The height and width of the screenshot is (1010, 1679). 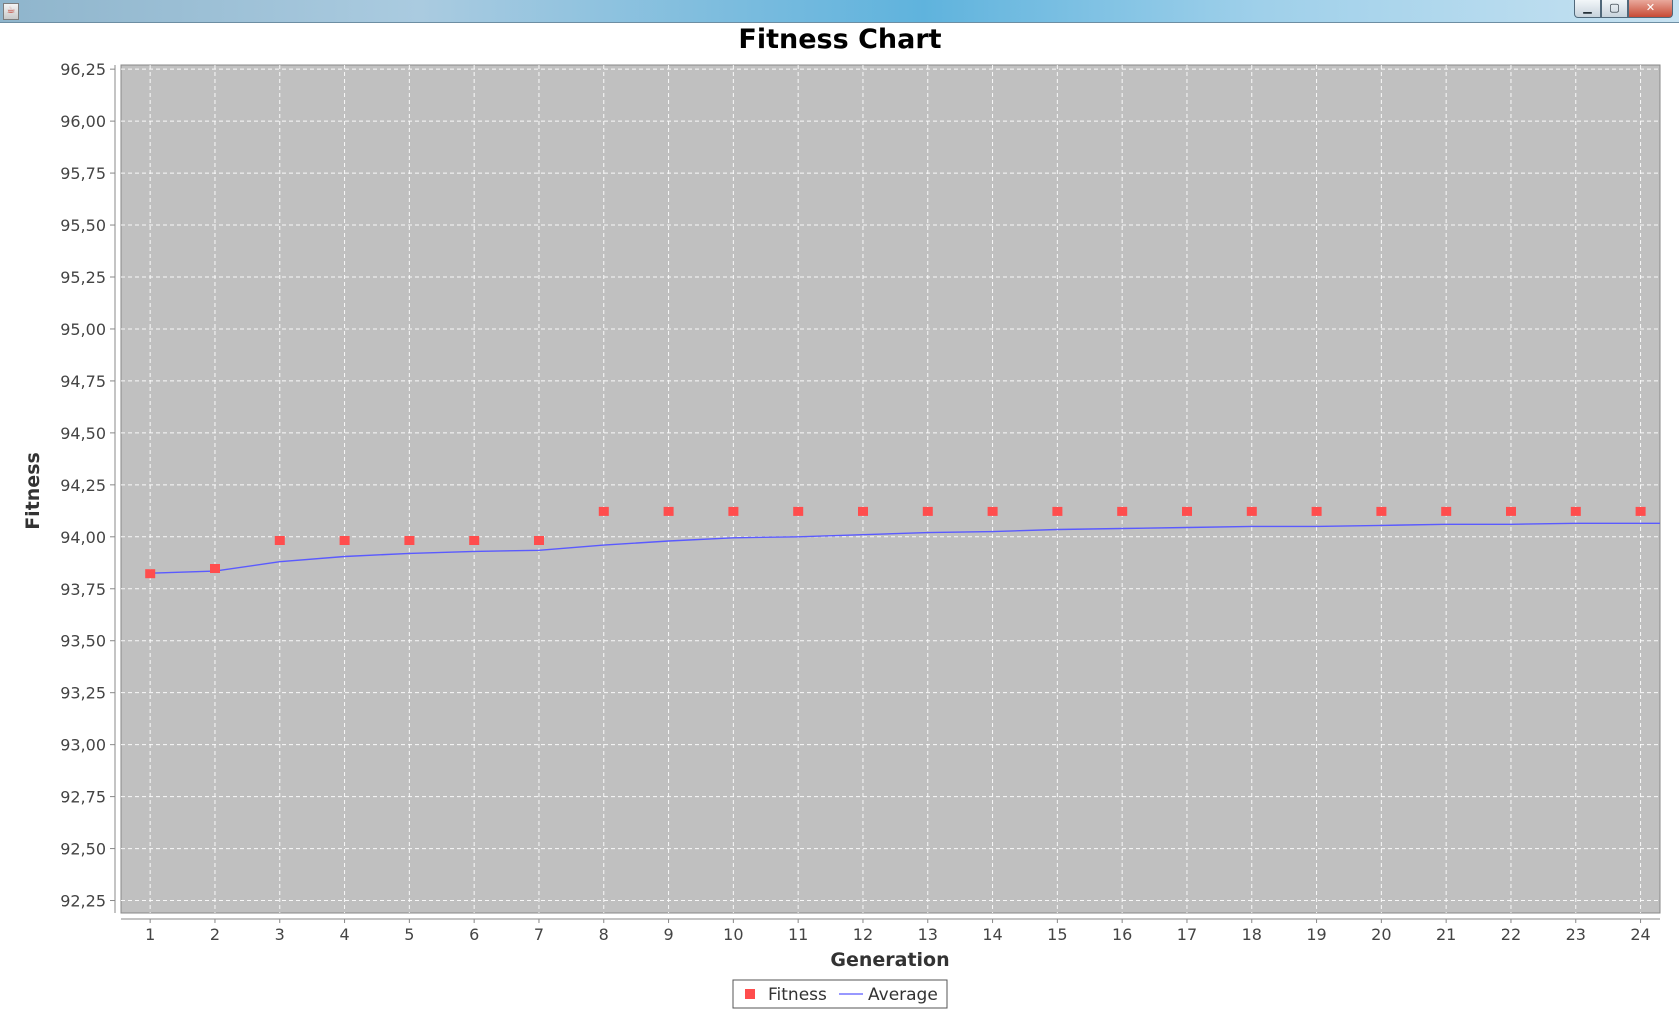 I want to click on y-tick-label: 92,75, so click(x=83, y=797).